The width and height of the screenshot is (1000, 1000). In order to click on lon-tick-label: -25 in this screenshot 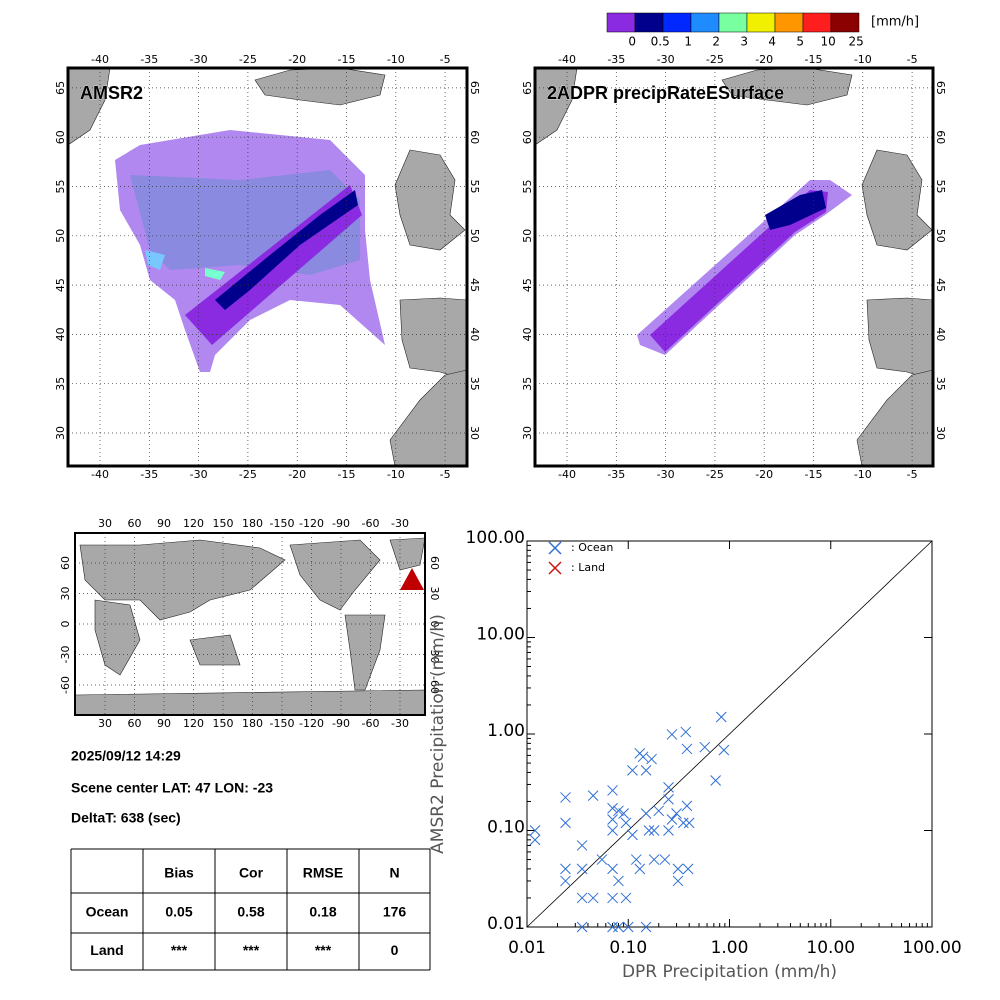, I will do `click(248, 474)`.